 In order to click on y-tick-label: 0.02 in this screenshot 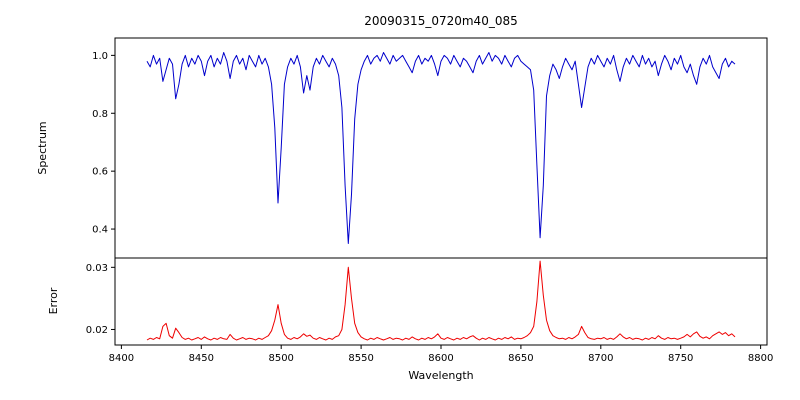, I will do `click(97, 330)`.